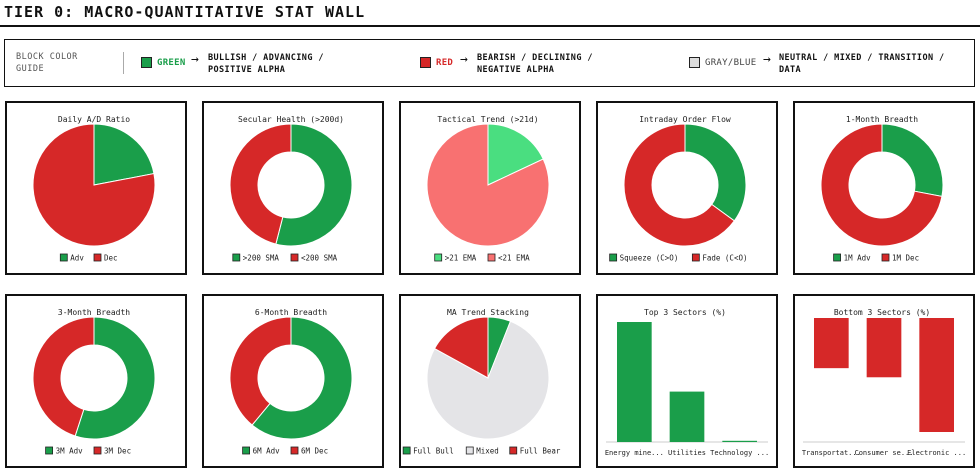  I want to click on guide-divider, so click(123, 63).